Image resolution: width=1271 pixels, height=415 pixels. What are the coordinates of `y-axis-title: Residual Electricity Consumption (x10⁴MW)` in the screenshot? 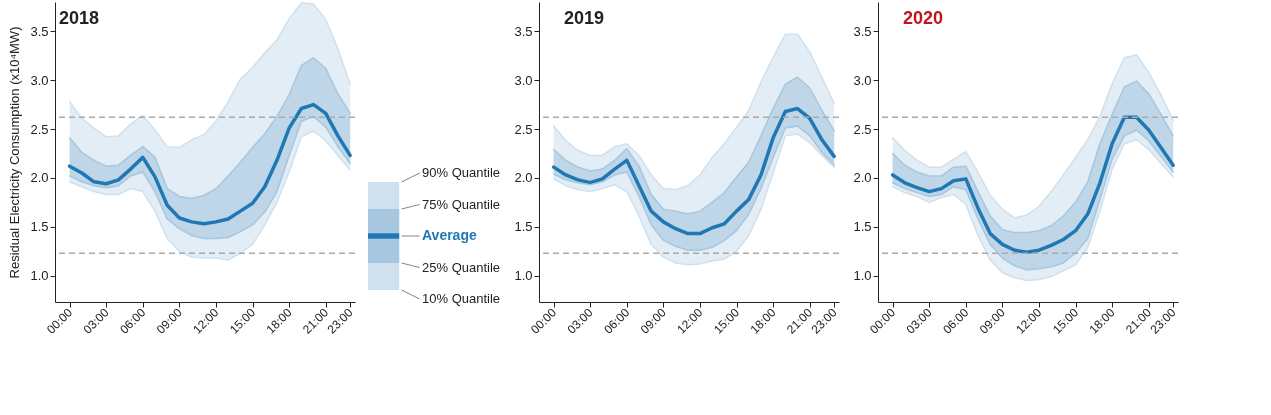 It's located at (15, 152).